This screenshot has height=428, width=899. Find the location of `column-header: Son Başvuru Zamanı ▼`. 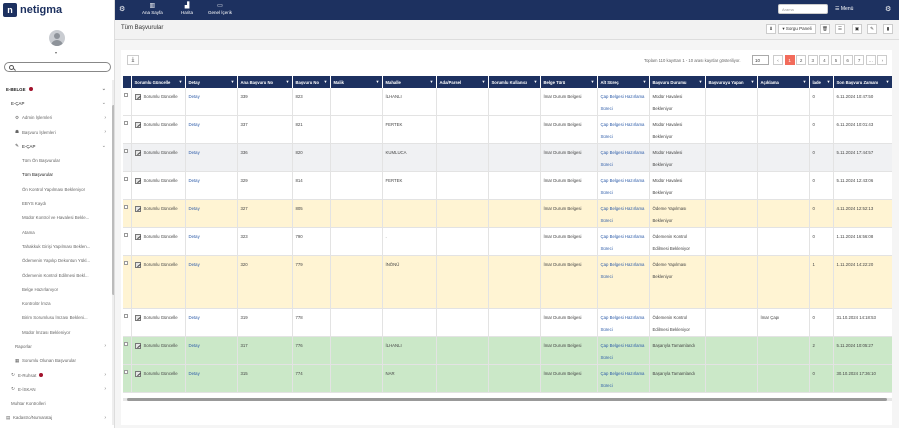

column-header: Son Başvuru Zamanı ▼ is located at coordinates (862, 82).